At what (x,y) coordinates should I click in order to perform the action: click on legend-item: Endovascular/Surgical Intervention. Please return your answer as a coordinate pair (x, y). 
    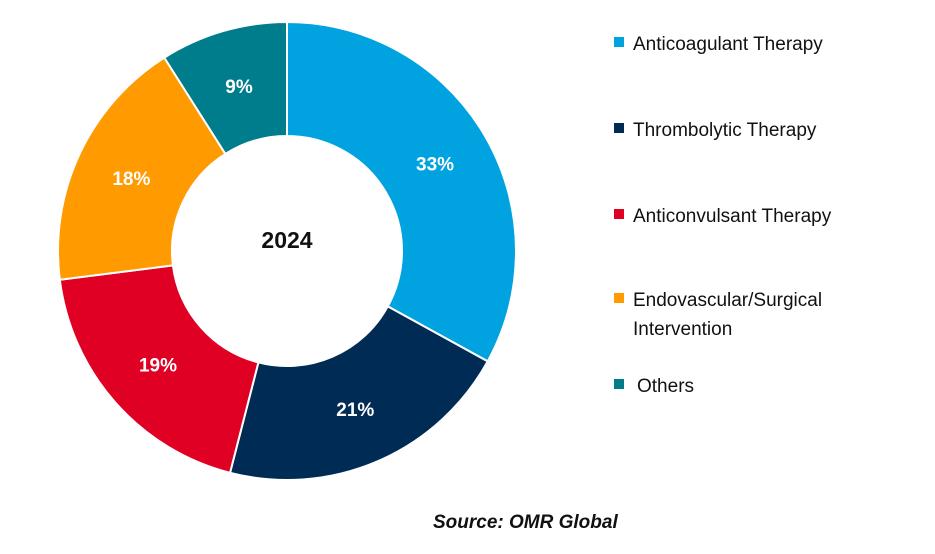
    Looking at the image, I should click on (753, 315).